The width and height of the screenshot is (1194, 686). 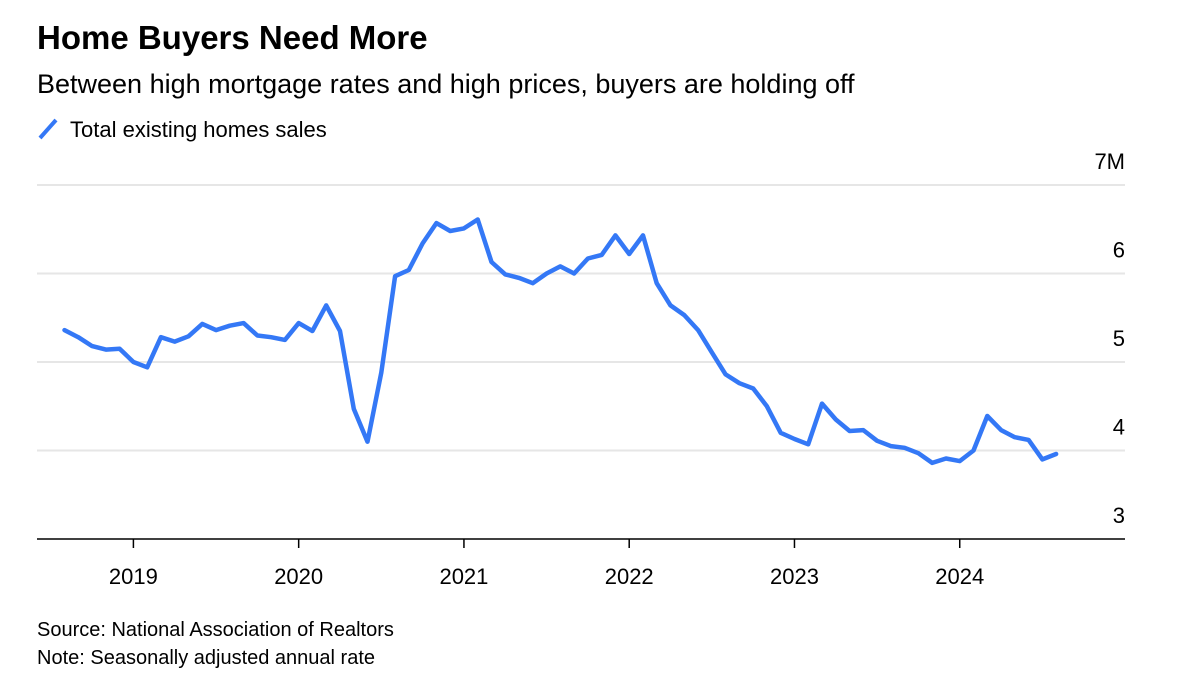 What do you see at coordinates (206, 658) in the screenshot?
I see `note: Note: Seasonally adjusted annual rate` at bounding box center [206, 658].